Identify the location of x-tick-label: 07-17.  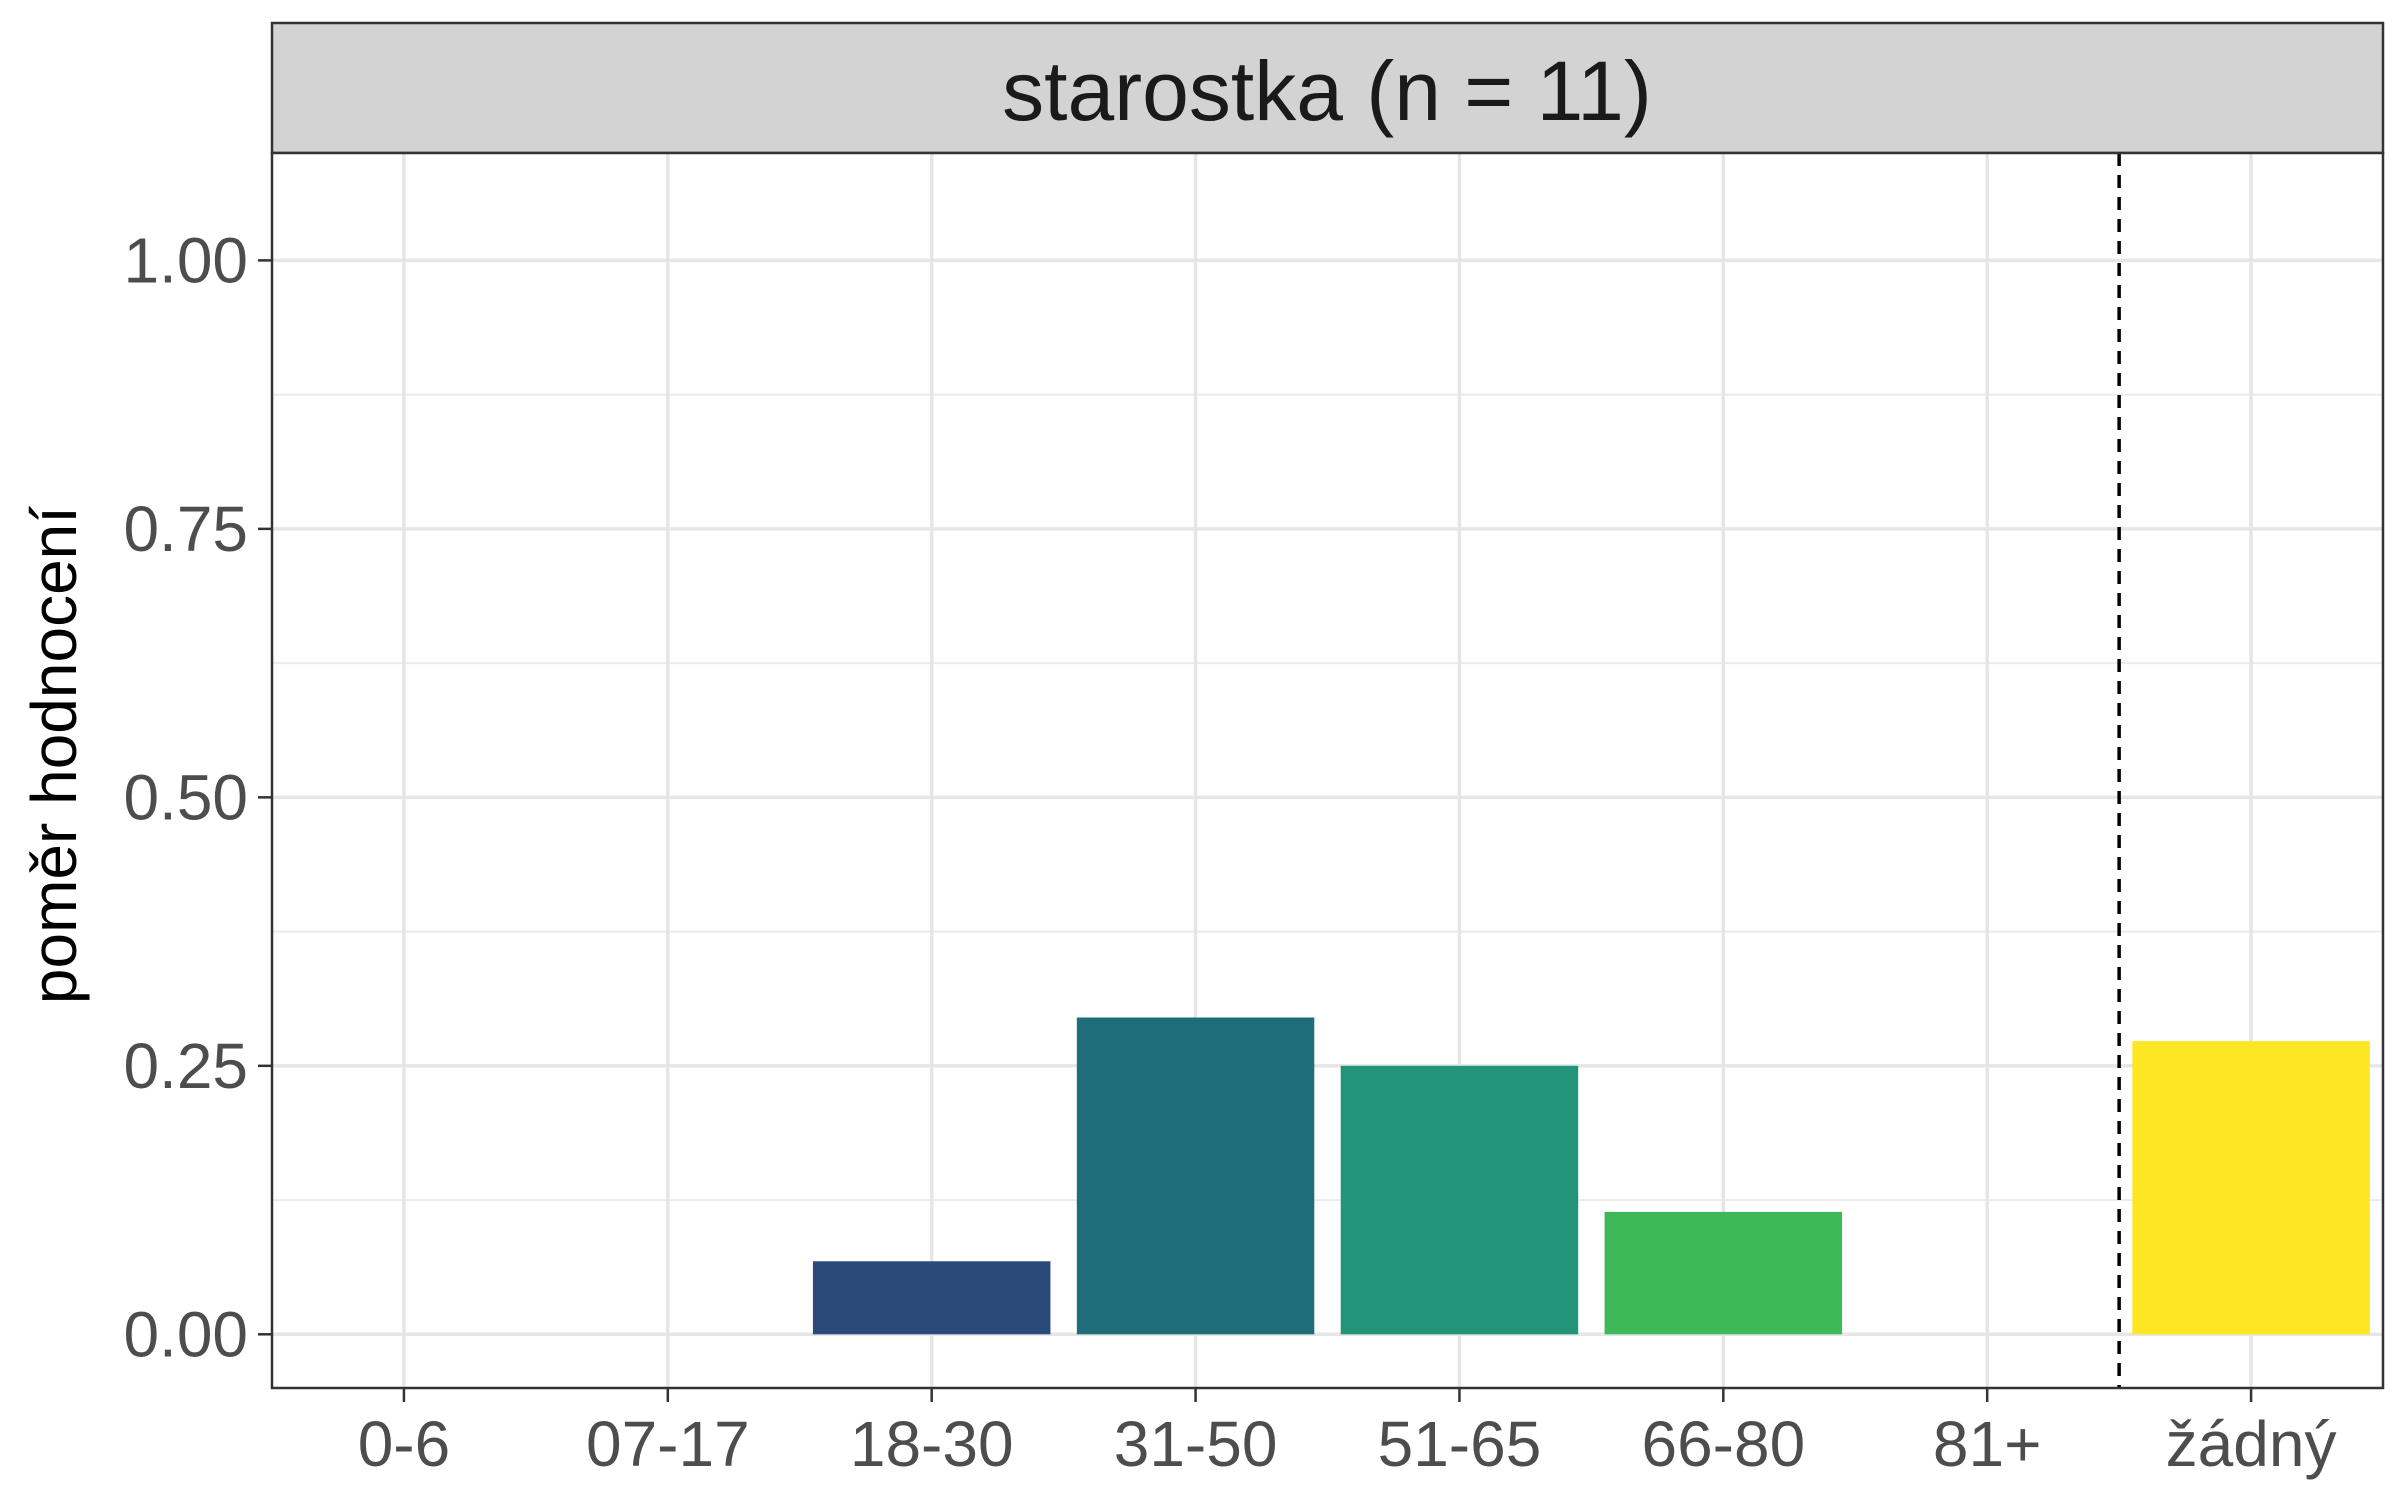
(668, 1444).